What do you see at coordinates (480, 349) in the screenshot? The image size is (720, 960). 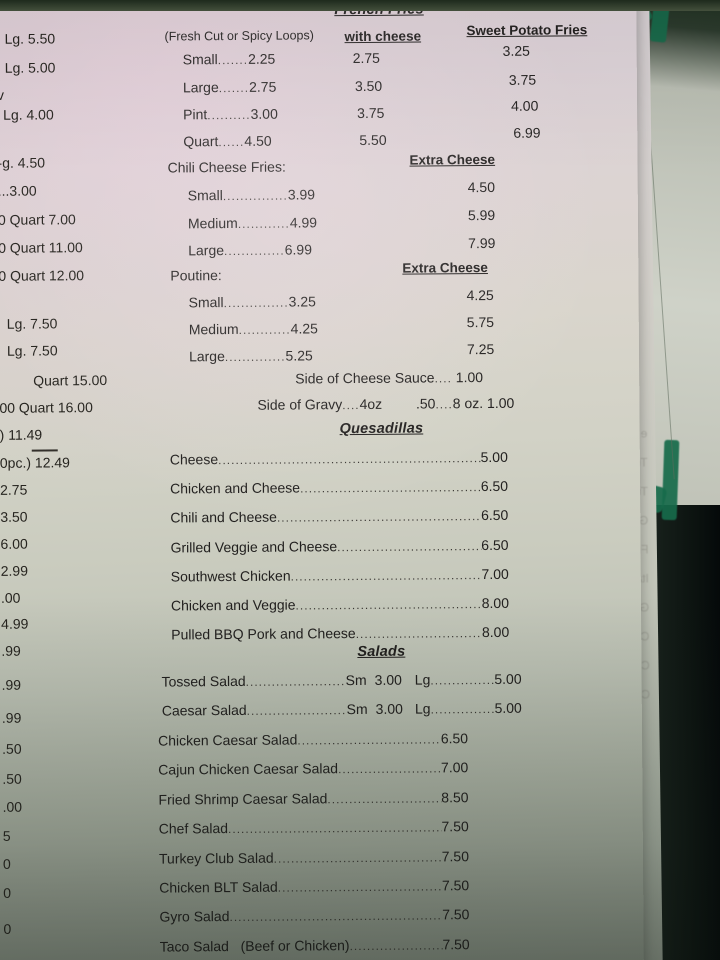 I see `poutine-extra-cheese-price: 7.25` at bounding box center [480, 349].